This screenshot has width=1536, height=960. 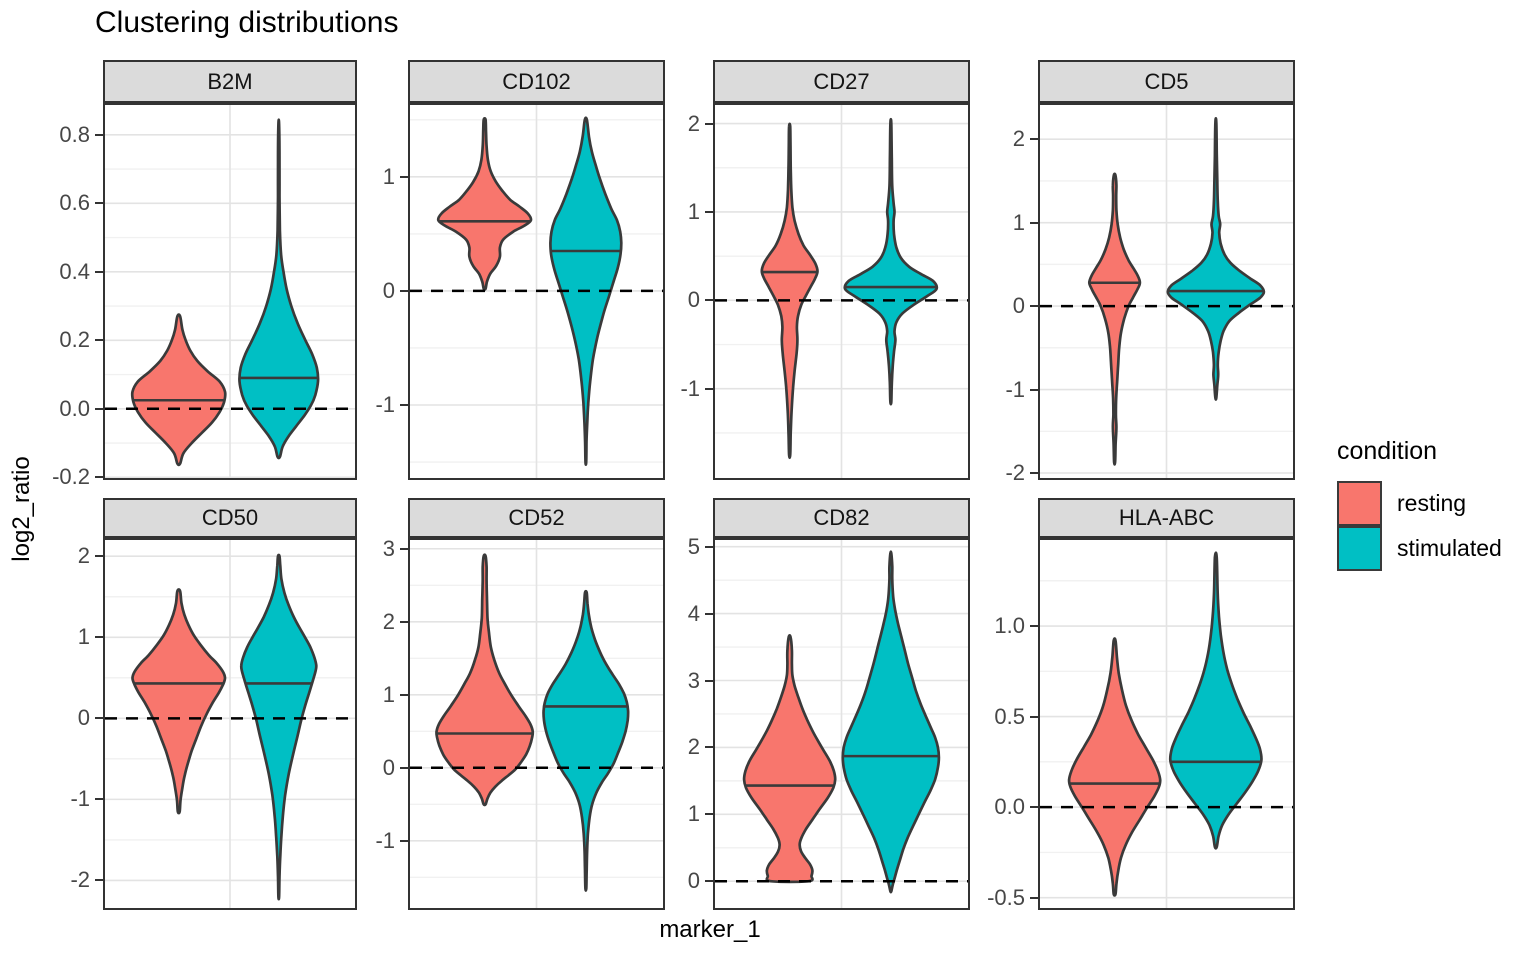 I want to click on legend-title: condition, so click(x=1387, y=451).